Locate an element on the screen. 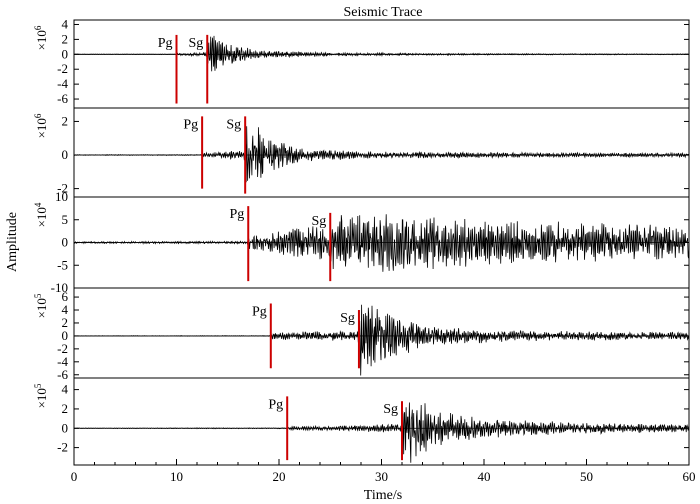  x-tick-label: 40 is located at coordinates (484, 476).